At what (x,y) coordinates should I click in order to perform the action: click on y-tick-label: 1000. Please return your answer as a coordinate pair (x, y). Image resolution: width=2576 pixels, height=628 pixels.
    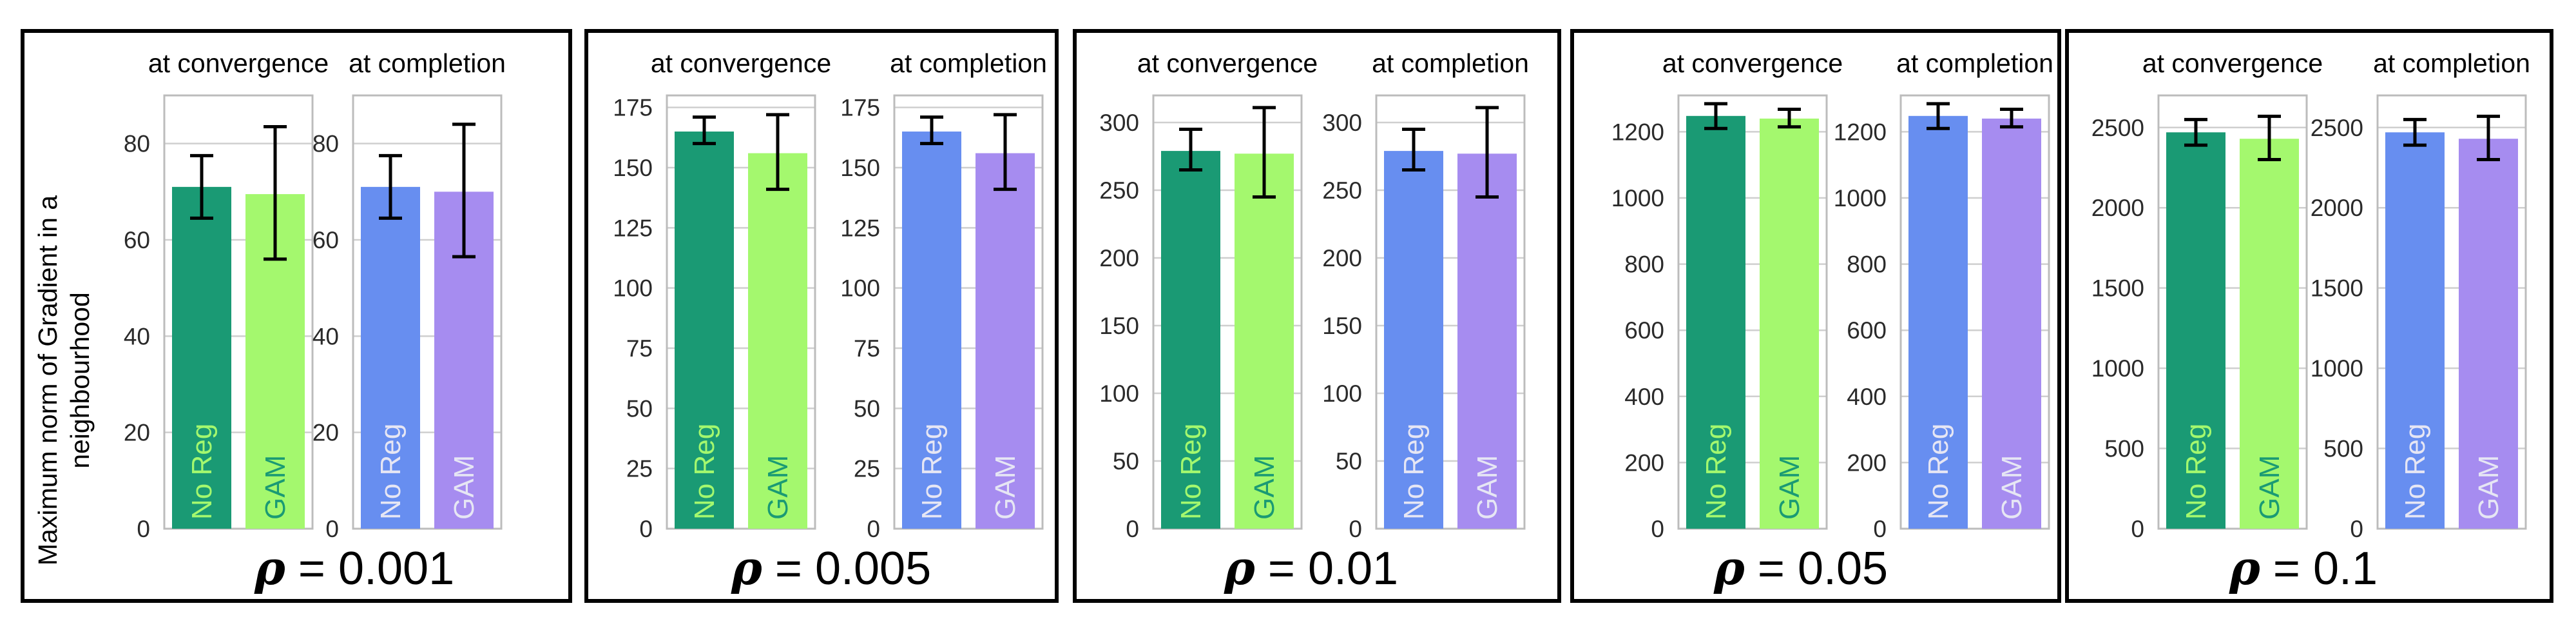
    Looking at the image, I should click on (1637, 198).